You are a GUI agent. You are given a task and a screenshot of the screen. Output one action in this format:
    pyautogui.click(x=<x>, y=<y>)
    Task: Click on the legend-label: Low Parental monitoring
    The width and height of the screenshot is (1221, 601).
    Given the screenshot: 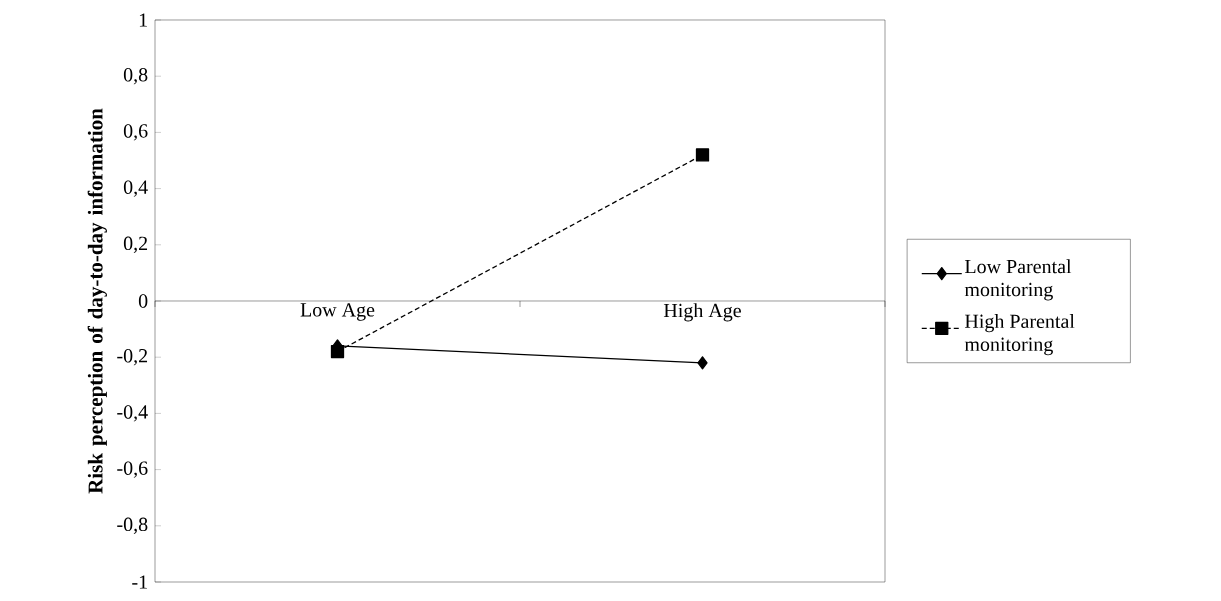 What is the action you would take?
    pyautogui.click(x=1018, y=280)
    